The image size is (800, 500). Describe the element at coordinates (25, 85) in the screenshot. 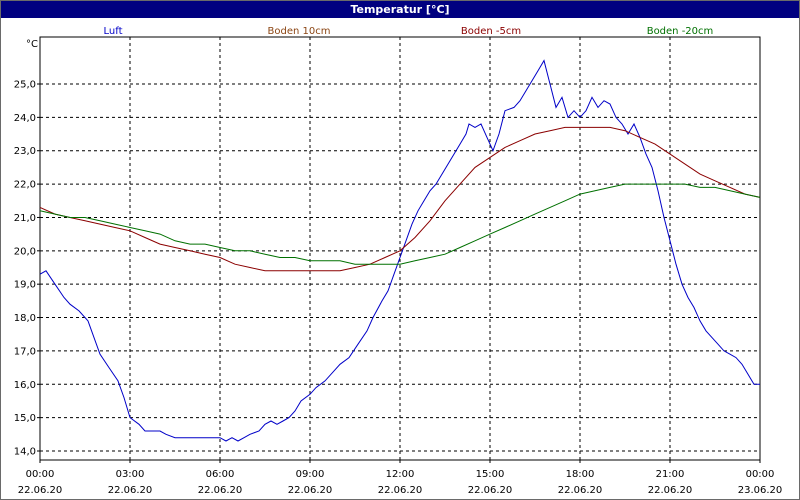

I see `y-tick-label: 25,0` at that location.